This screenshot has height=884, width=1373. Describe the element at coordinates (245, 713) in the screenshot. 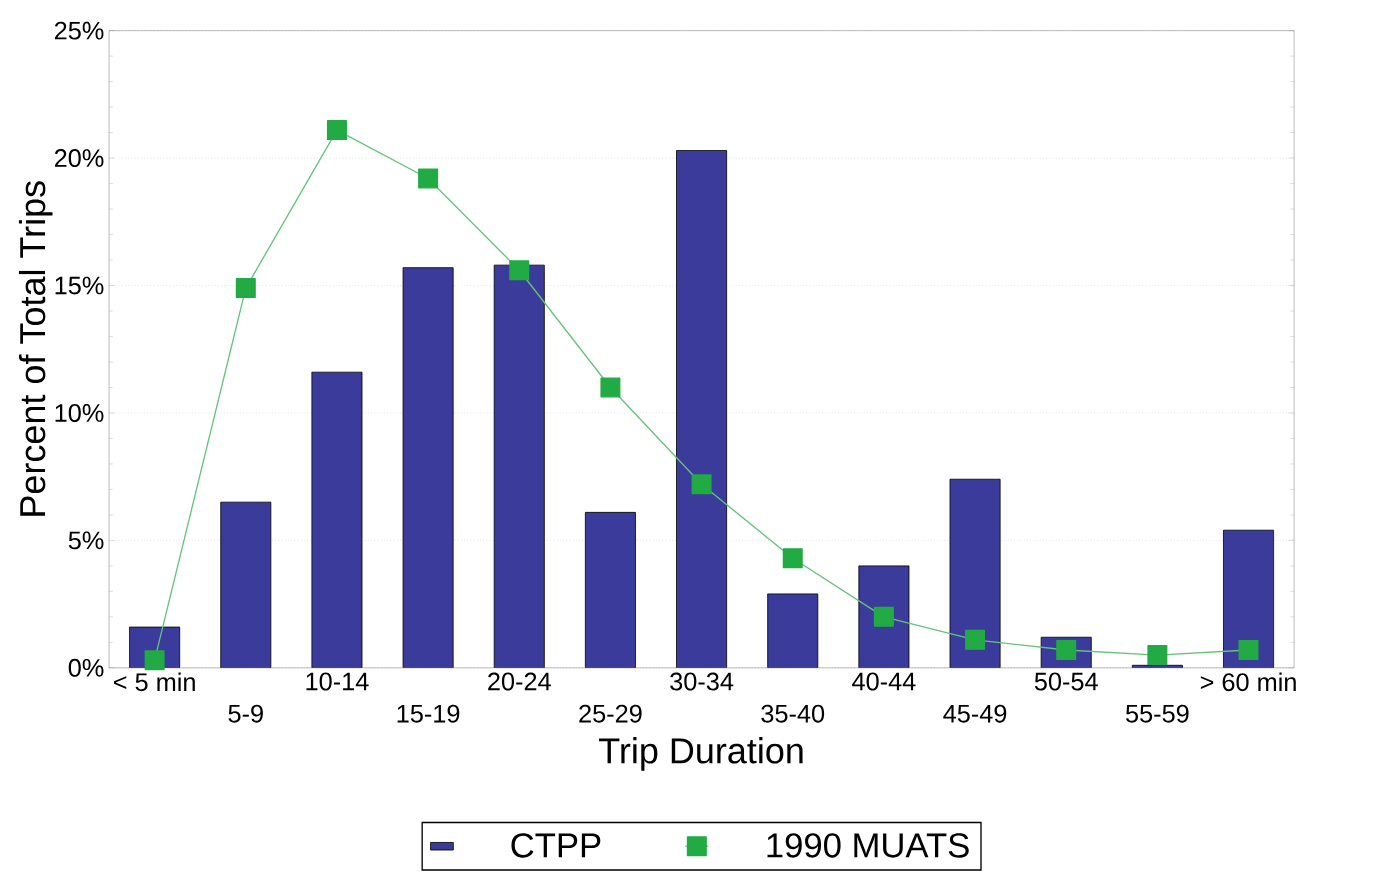

I see `x-tick-label: 5-9` at that location.